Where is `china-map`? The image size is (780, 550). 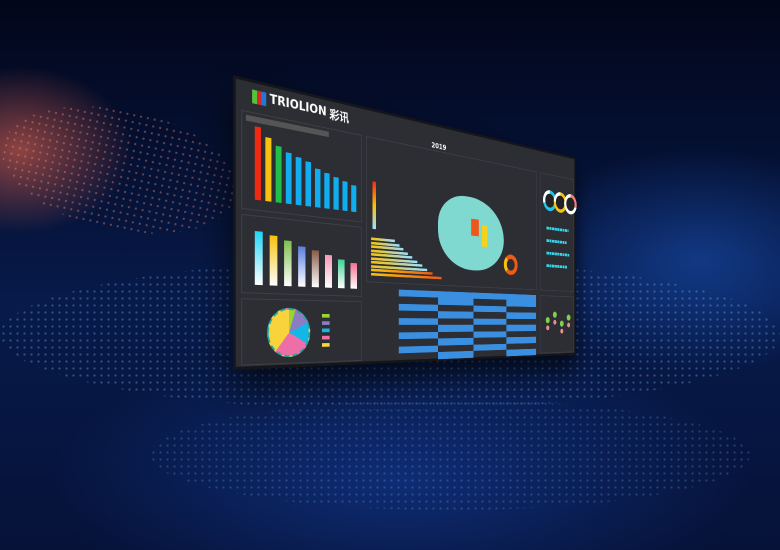
china-map is located at coordinates (471, 232).